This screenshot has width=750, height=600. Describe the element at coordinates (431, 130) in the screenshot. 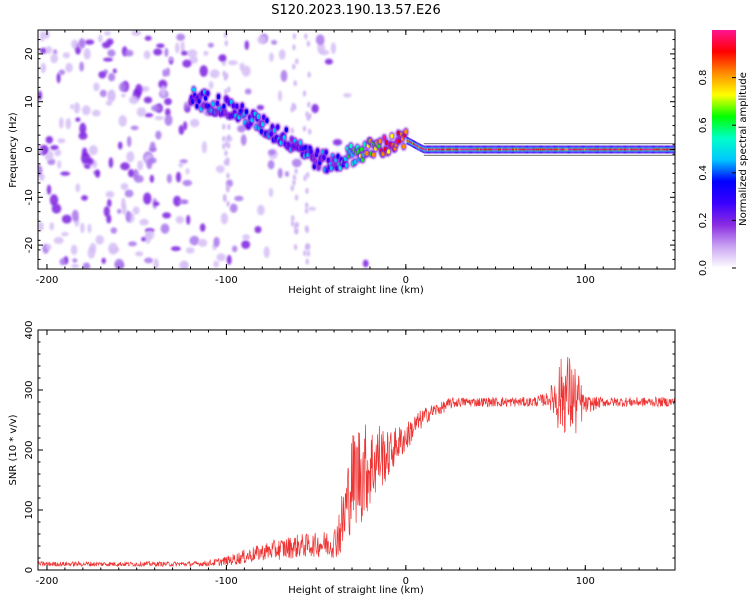

I see `spectrogram-ridge` at that location.